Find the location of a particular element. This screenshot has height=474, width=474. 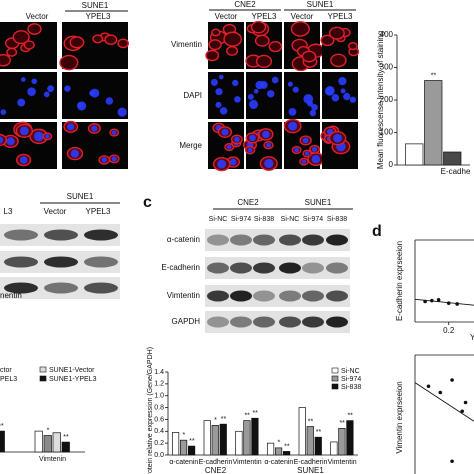

group-label: SUNE1 is located at coordinates (80, 196).